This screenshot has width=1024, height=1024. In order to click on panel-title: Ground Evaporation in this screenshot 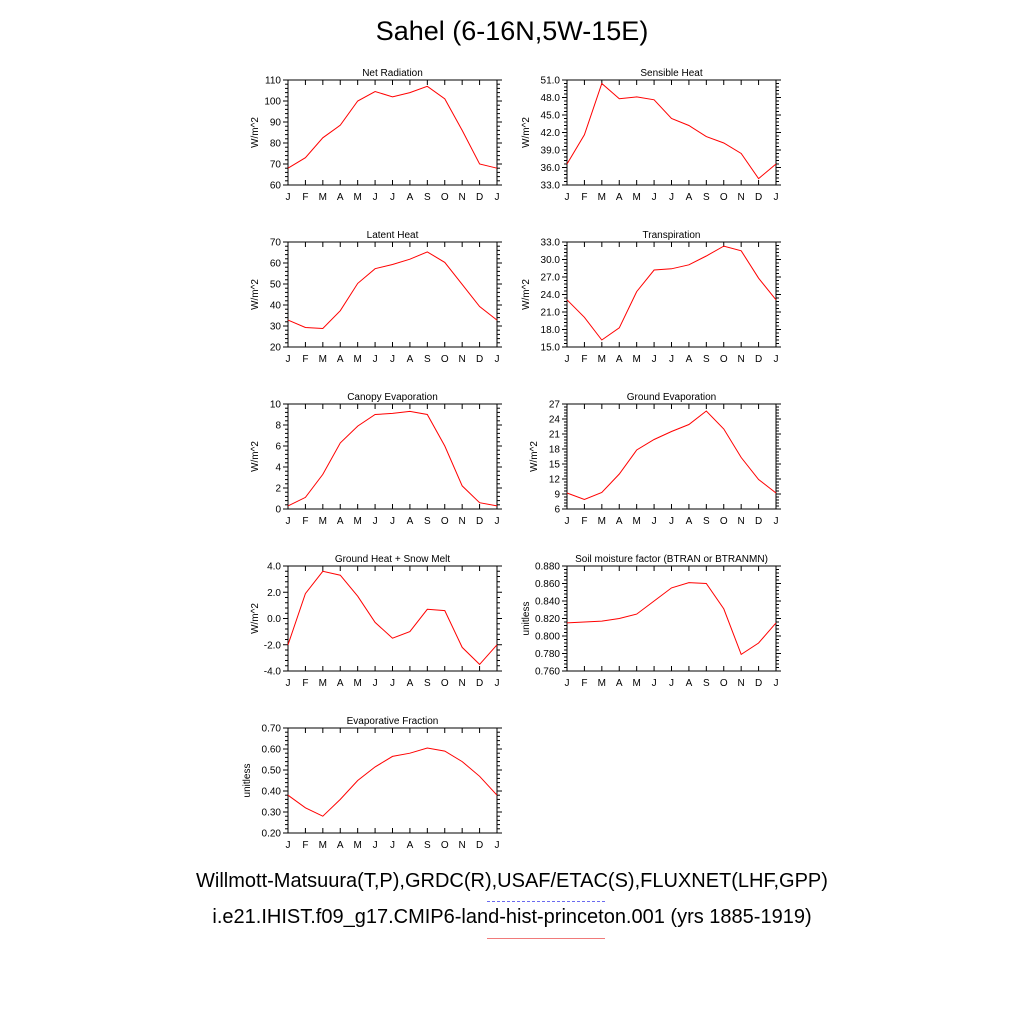, I will do `click(672, 397)`.